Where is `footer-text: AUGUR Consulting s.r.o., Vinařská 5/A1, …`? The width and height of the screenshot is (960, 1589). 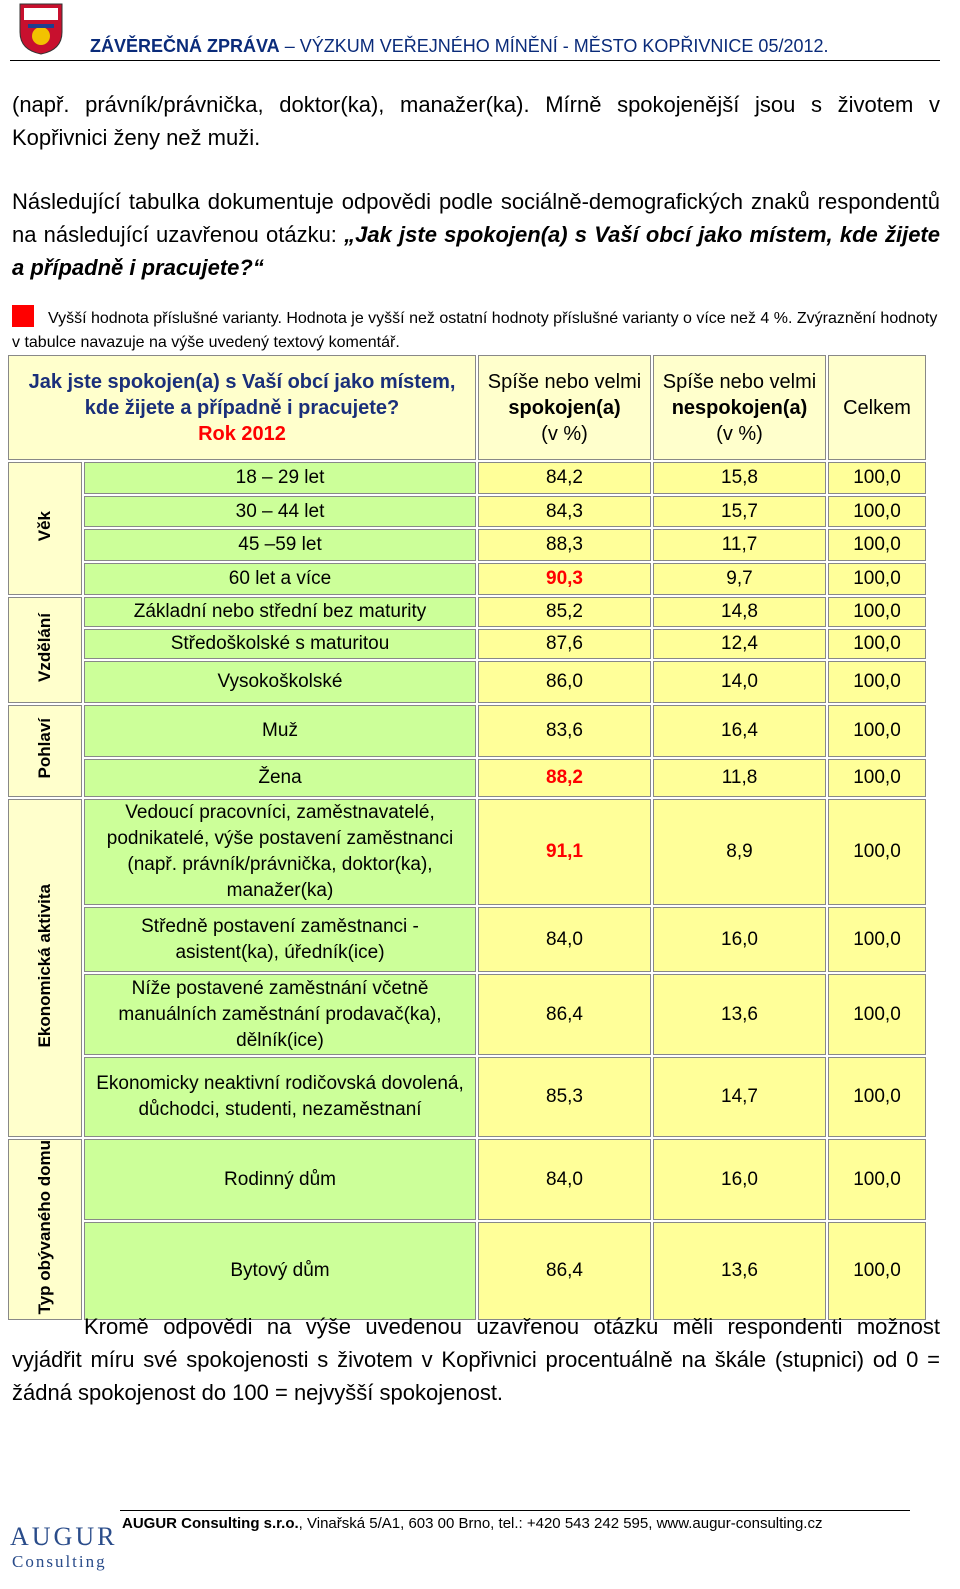 footer-text: AUGUR Consulting s.r.o., Vinařská 5/A1, … is located at coordinates (472, 1523).